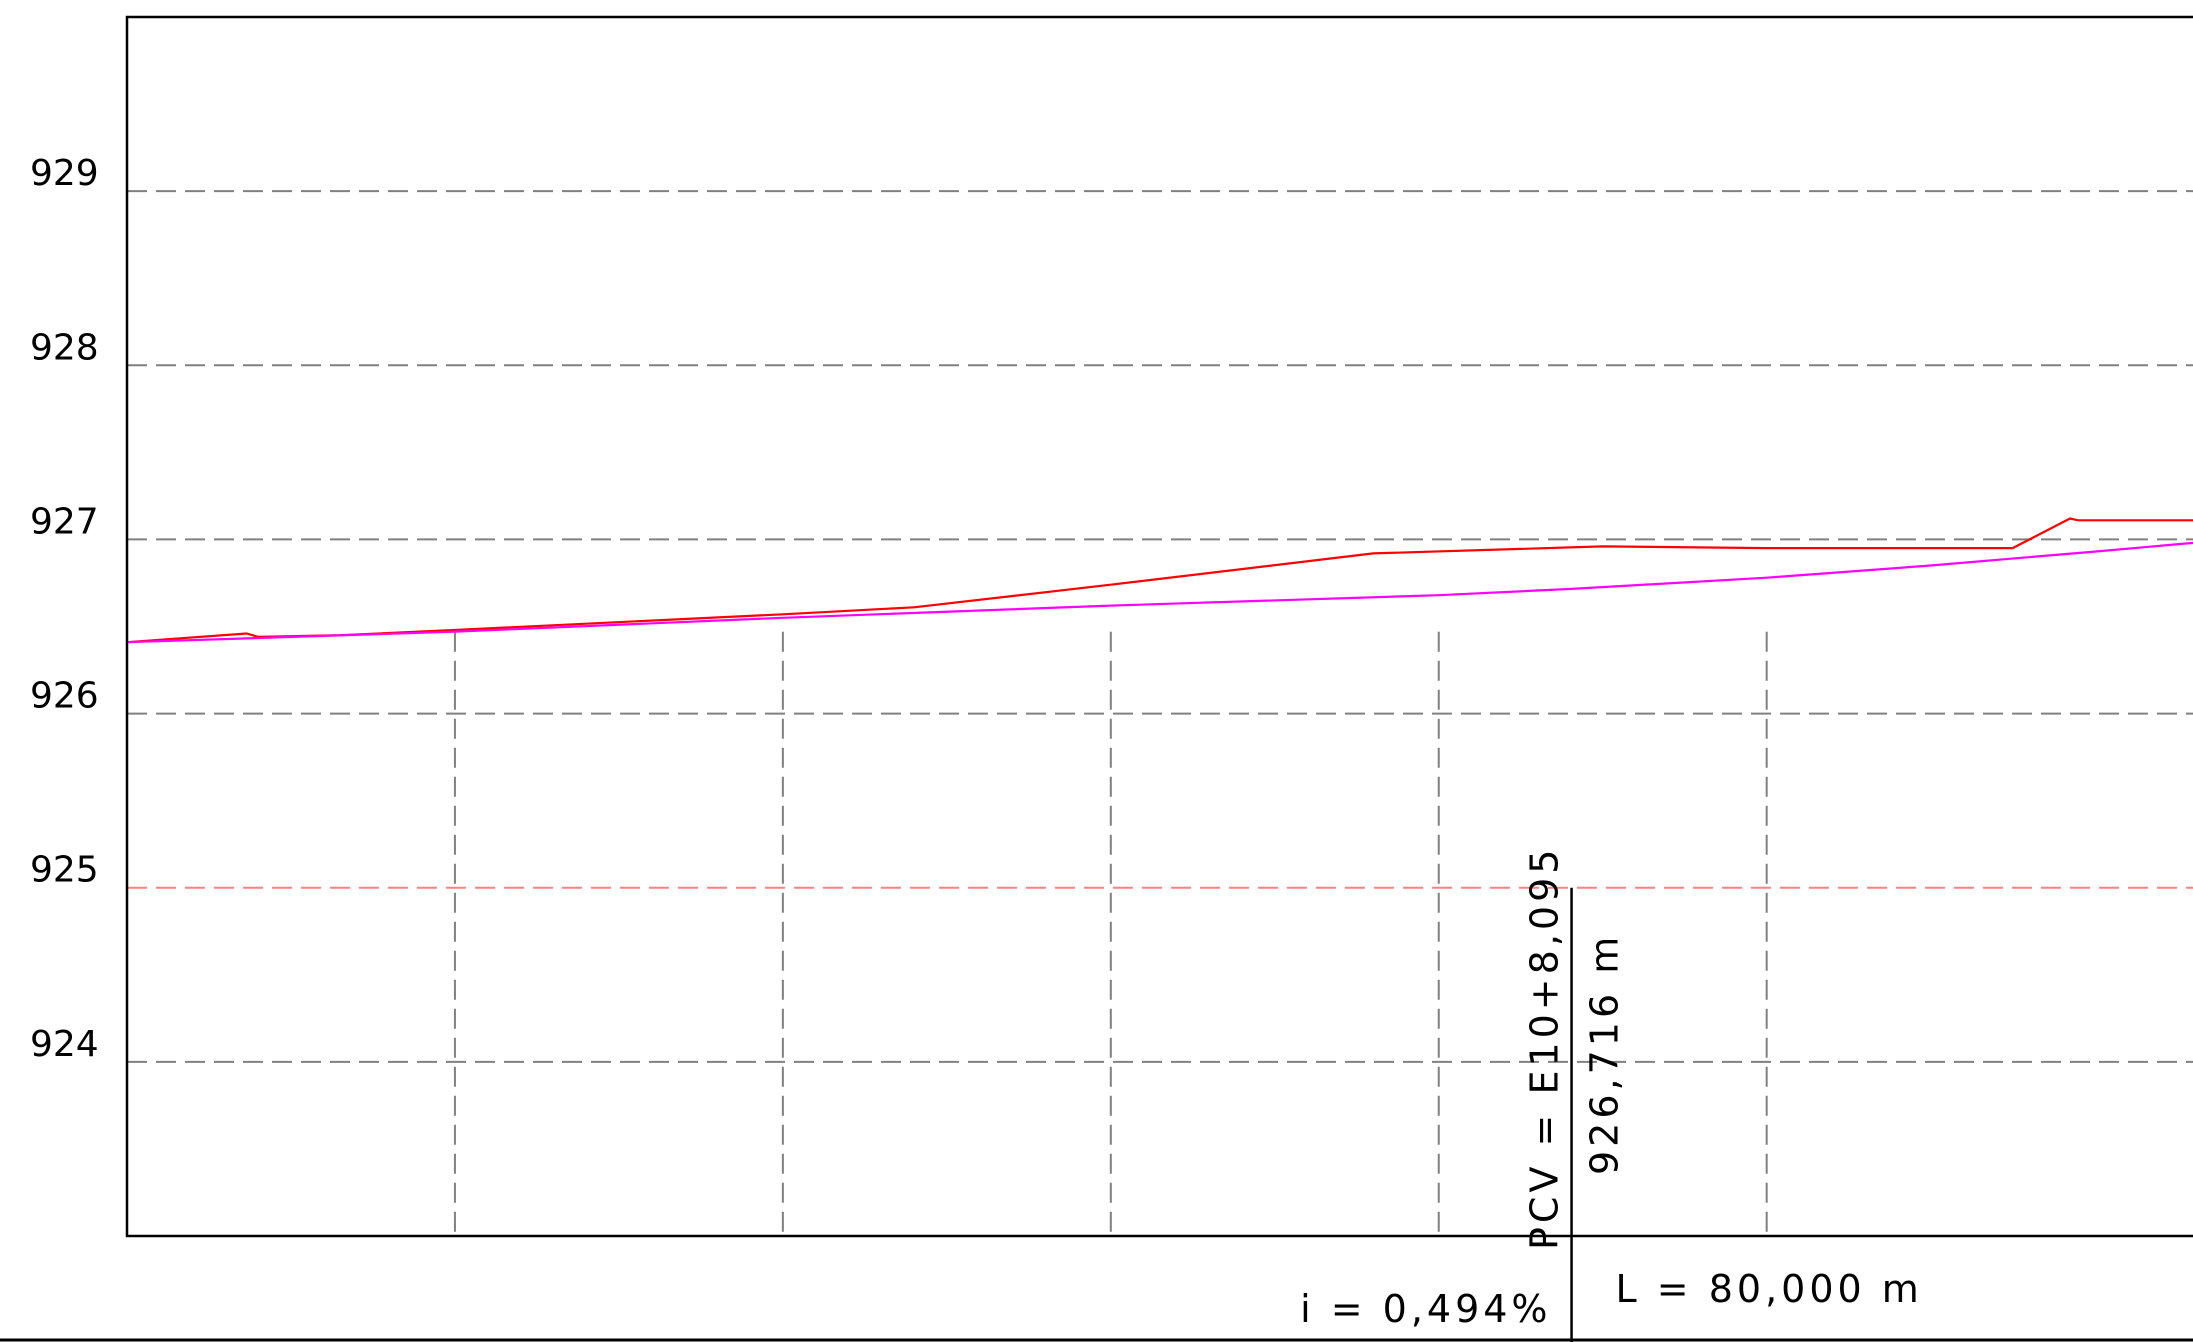 This screenshot has height=1342, width=2193. What do you see at coordinates (1769, 1289) in the screenshot?
I see `curve-length-label: L = 80,000 m` at bounding box center [1769, 1289].